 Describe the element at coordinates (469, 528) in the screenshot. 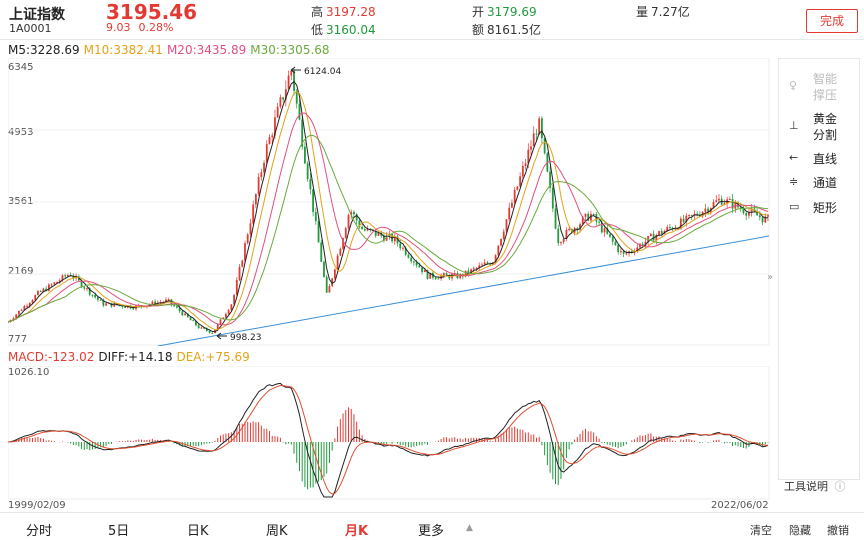

I see `caret-up-icon: ▲` at that location.